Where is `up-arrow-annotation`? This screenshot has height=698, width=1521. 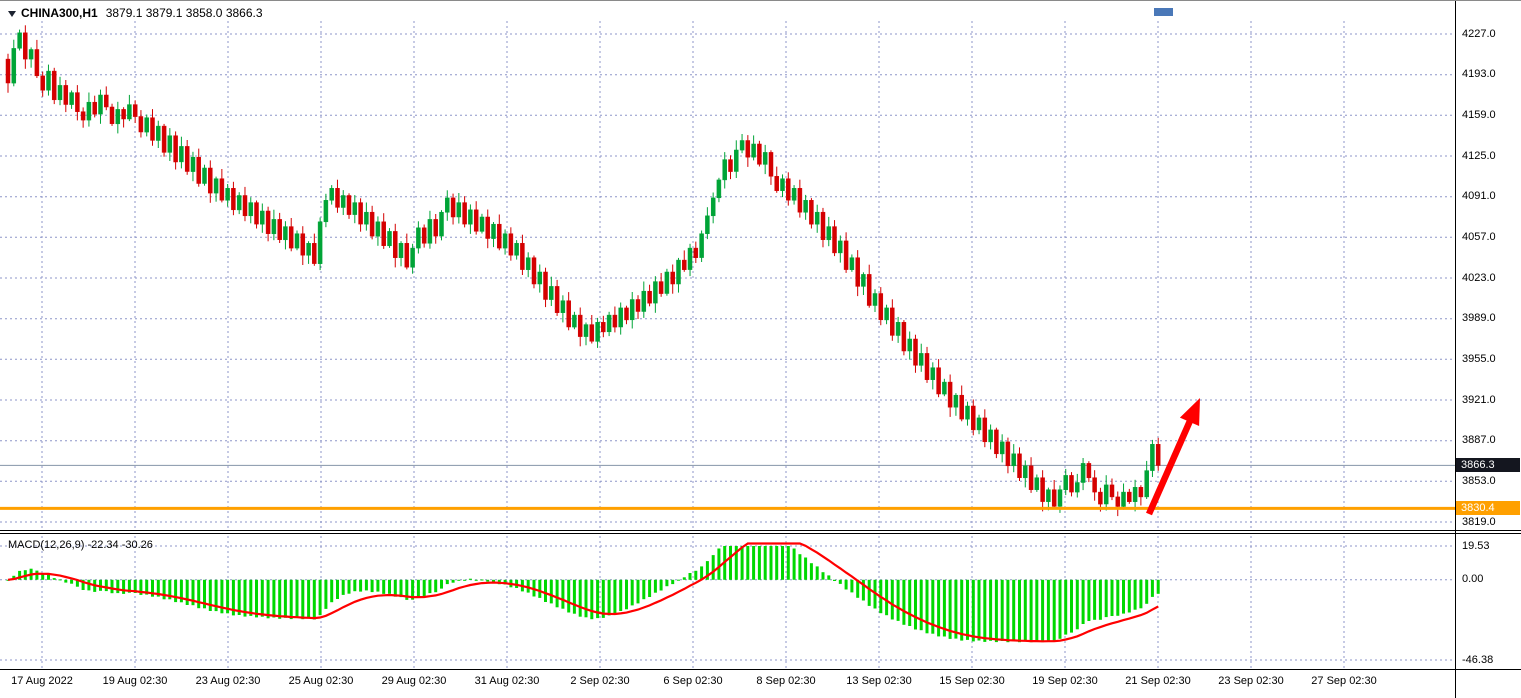 up-arrow-annotation is located at coordinates (1170, 465).